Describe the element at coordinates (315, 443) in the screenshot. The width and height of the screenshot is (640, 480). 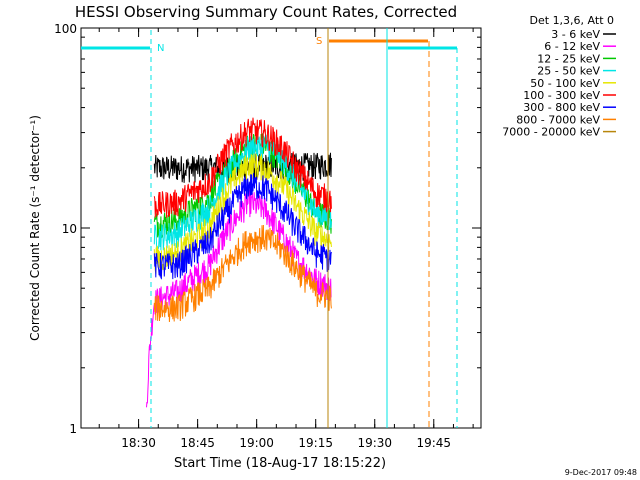
I see `x-tick-label: 19:15` at that location.